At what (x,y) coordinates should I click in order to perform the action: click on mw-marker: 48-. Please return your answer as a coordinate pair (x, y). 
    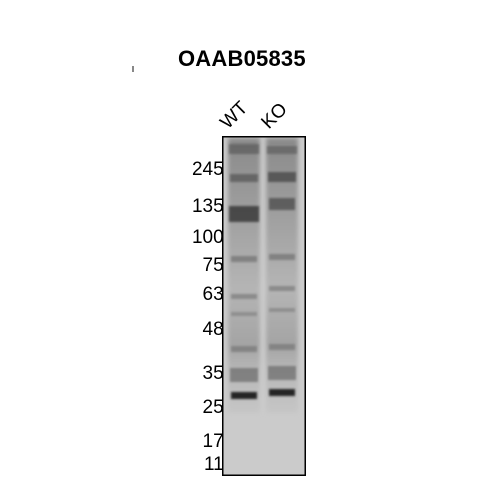
    Looking at the image, I should click on (216, 329).